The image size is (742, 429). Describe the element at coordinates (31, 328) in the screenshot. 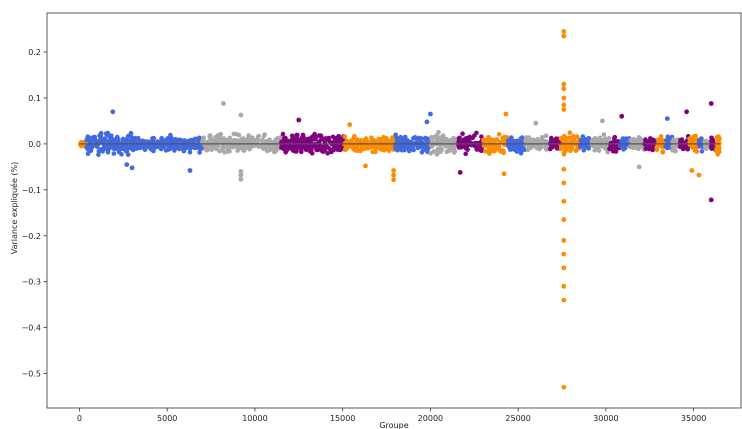

I see `y-tick-label: −0.4` at that location.